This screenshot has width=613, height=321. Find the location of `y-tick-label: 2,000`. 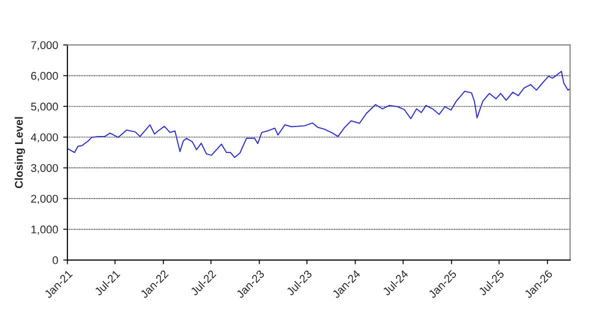

y-tick-label: 2,000 is located at coordinates (44, 199).